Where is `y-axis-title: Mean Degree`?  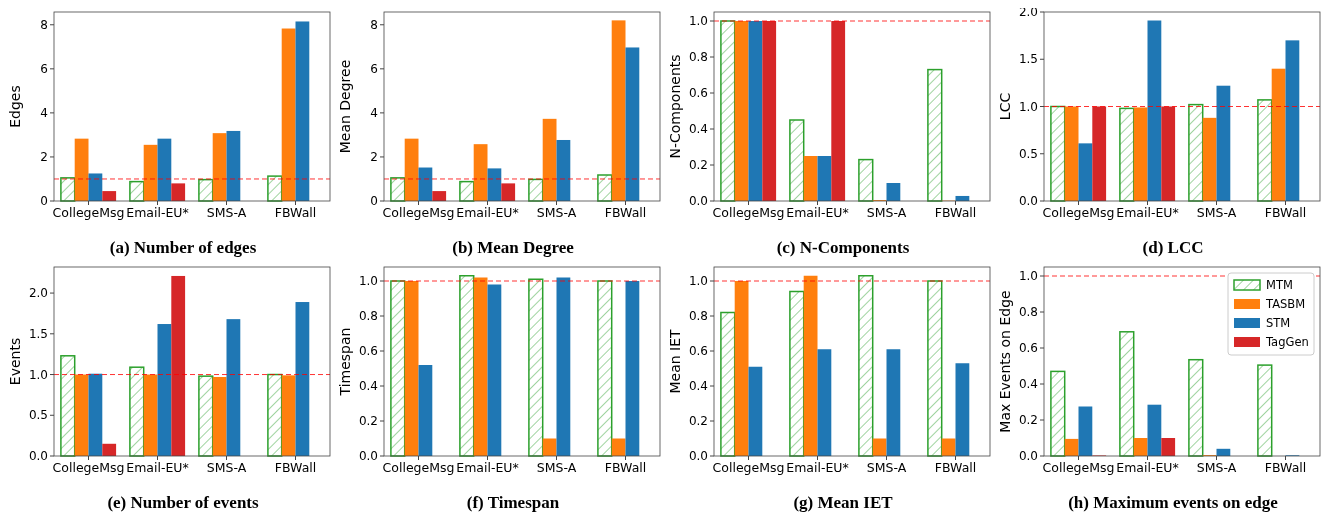
y-axis-title: Mean Degree is located at coordinates (345, 106).